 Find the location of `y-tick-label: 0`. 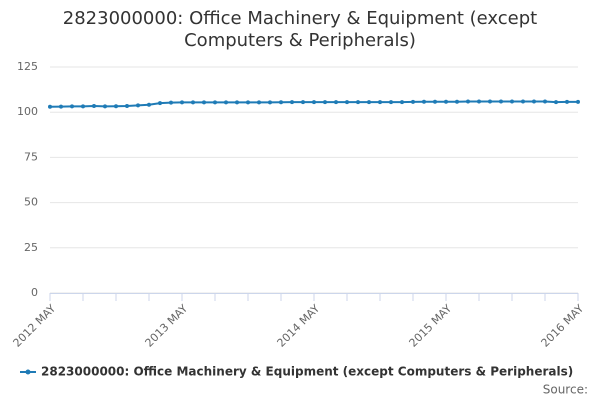

y-tick-label: 0 is located at coordinates (34, 292).